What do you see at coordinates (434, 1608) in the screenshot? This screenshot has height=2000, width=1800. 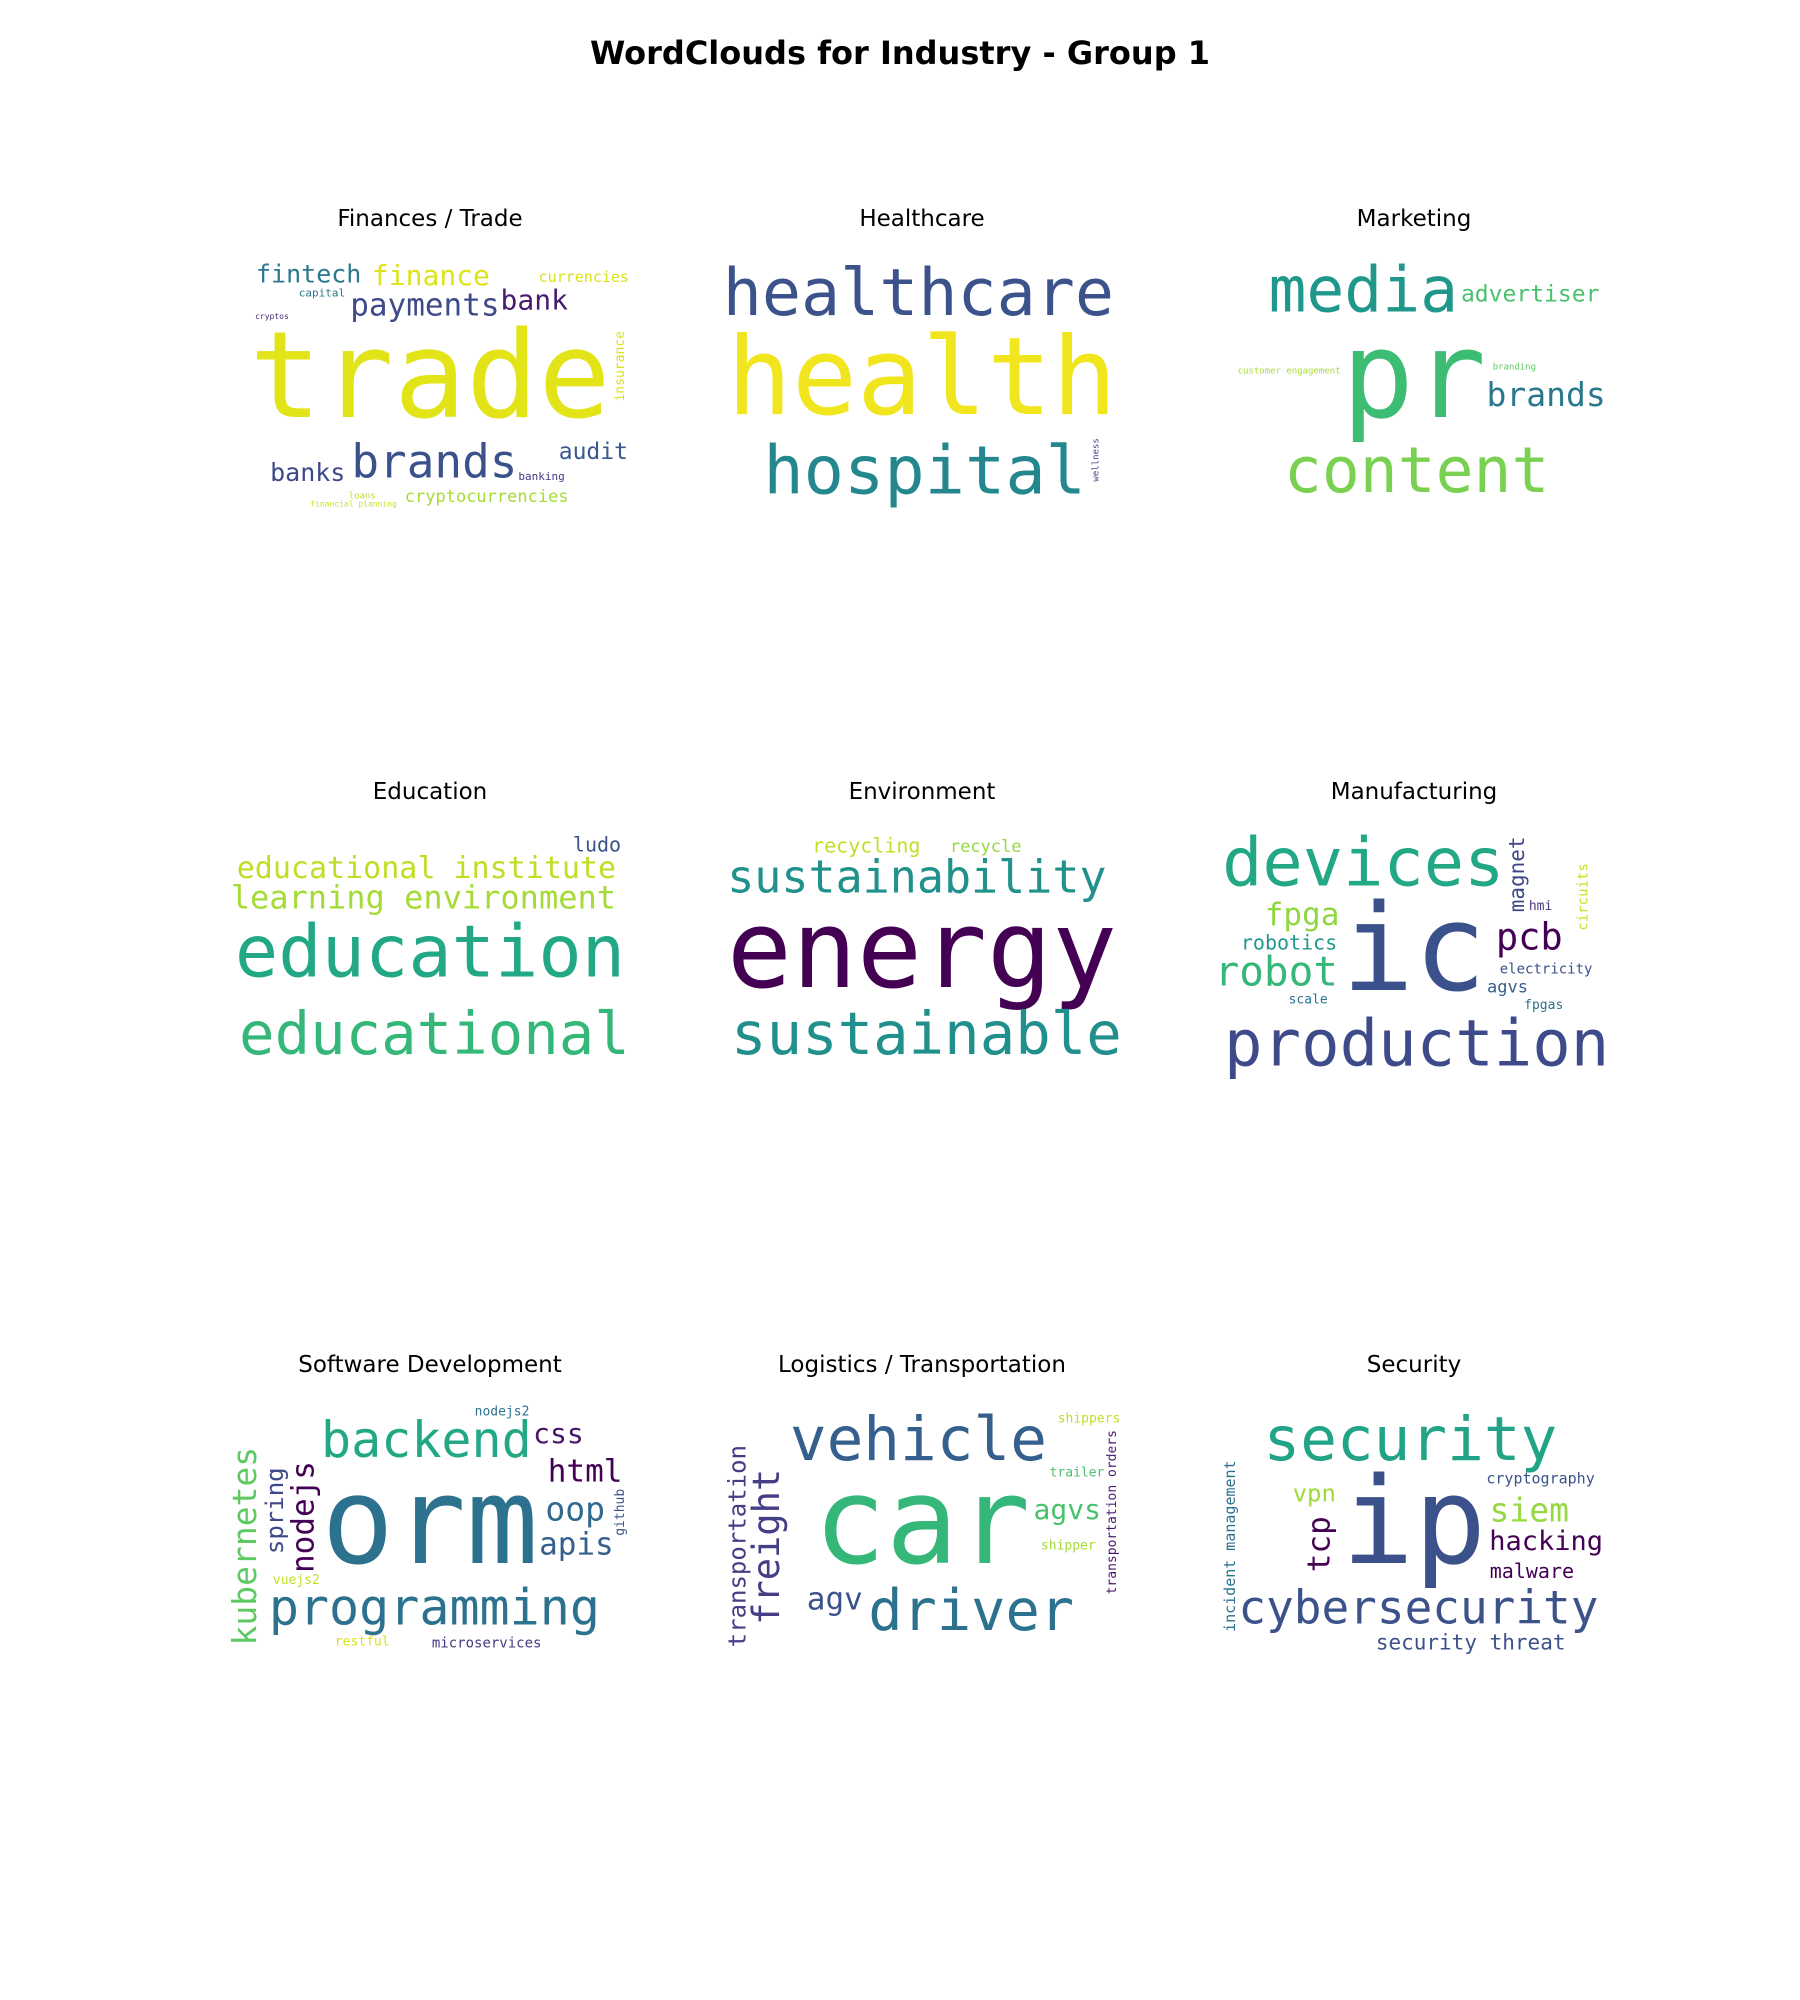 I see `word-programming: programming` at bounding box center [434, 1608].